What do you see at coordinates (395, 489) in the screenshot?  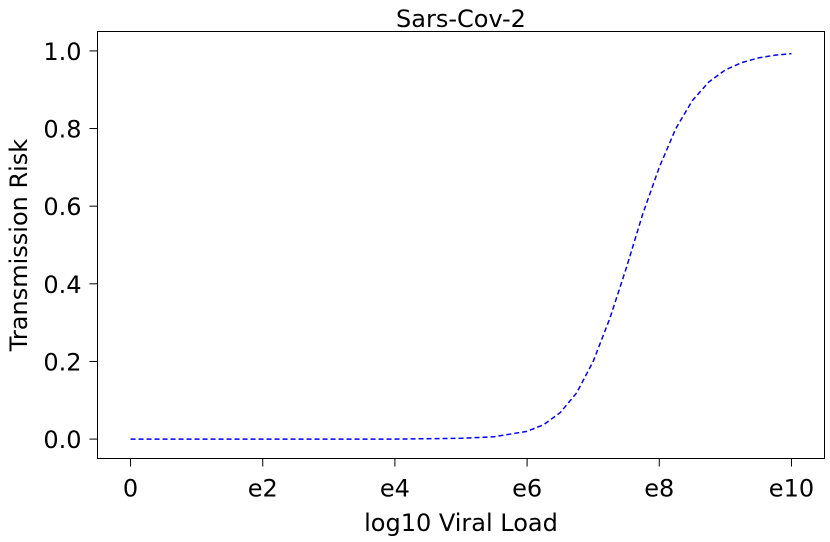 I see `x-tick-label: e4` at bounding box center [395, 489].